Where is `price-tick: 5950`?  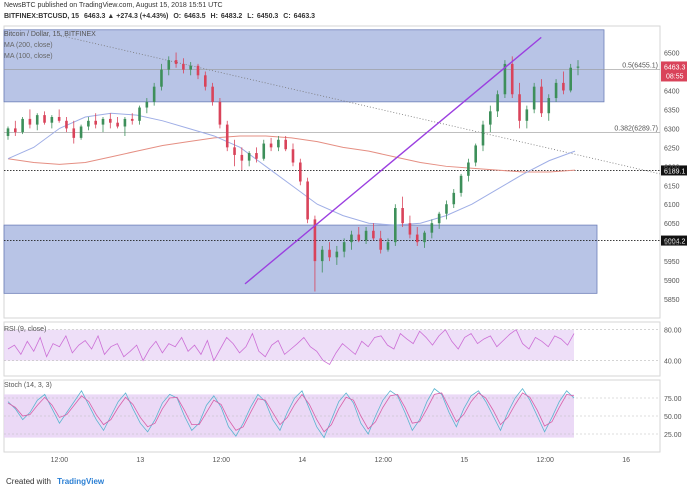
price-tick: 5950 is located at coordinates (672, 262).